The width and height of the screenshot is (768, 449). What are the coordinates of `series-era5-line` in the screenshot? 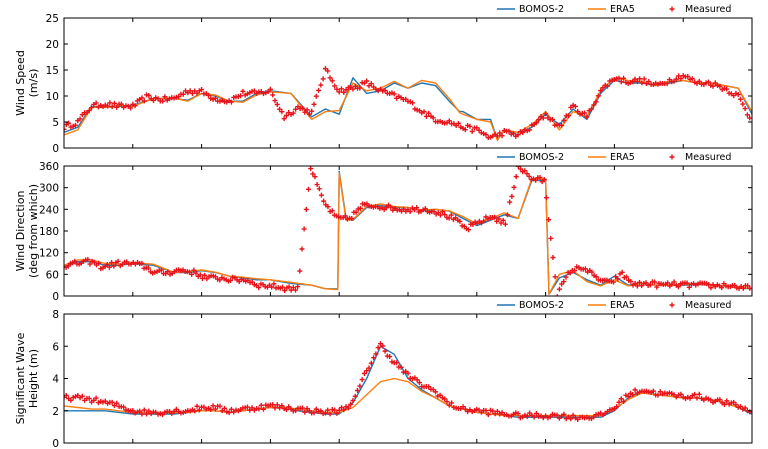 It's located at (408, 109).